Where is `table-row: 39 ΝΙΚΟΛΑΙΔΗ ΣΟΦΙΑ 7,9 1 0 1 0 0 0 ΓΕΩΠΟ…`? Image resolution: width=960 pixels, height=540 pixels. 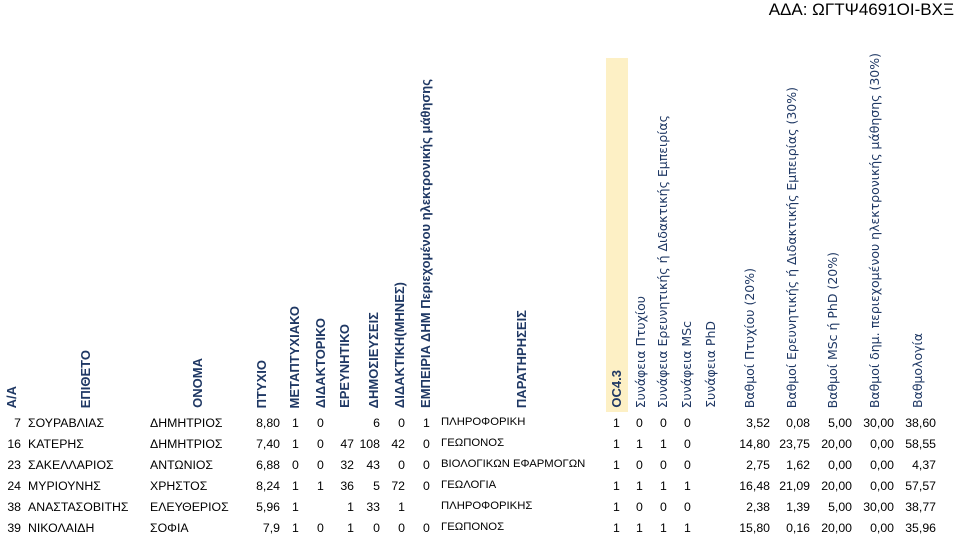
table-row: 39 ΝΙΚΟΛΑΙΔΗ ΣΟΦΙΑ 7,9 1 0 1 0 0 0 ΓΕΩΠΟ… is located at coordinates (480, 529).